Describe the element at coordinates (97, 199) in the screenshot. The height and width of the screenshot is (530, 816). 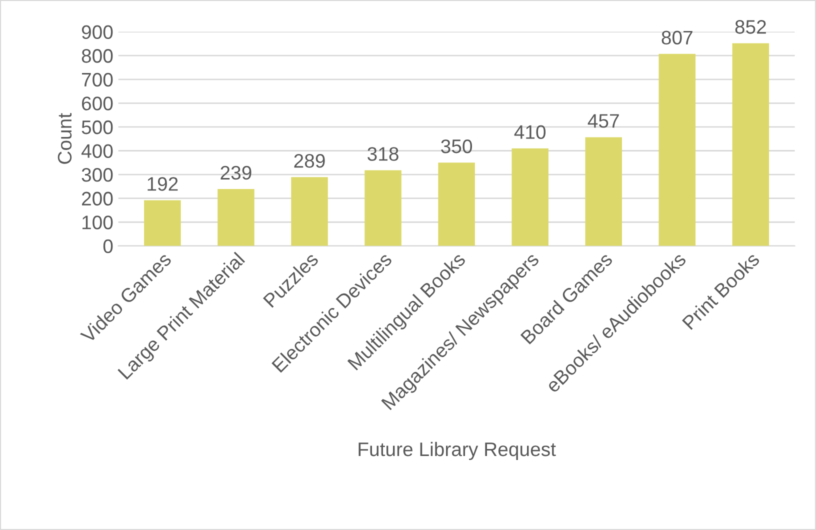
I see `y-tick-label: 200` at that location.